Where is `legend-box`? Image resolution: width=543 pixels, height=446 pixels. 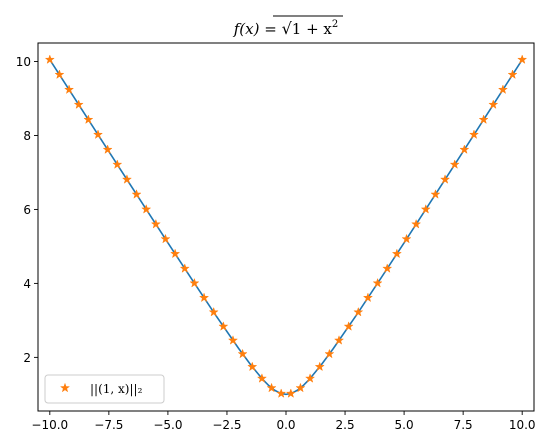 legend-box is located at coordinates (104, 389).